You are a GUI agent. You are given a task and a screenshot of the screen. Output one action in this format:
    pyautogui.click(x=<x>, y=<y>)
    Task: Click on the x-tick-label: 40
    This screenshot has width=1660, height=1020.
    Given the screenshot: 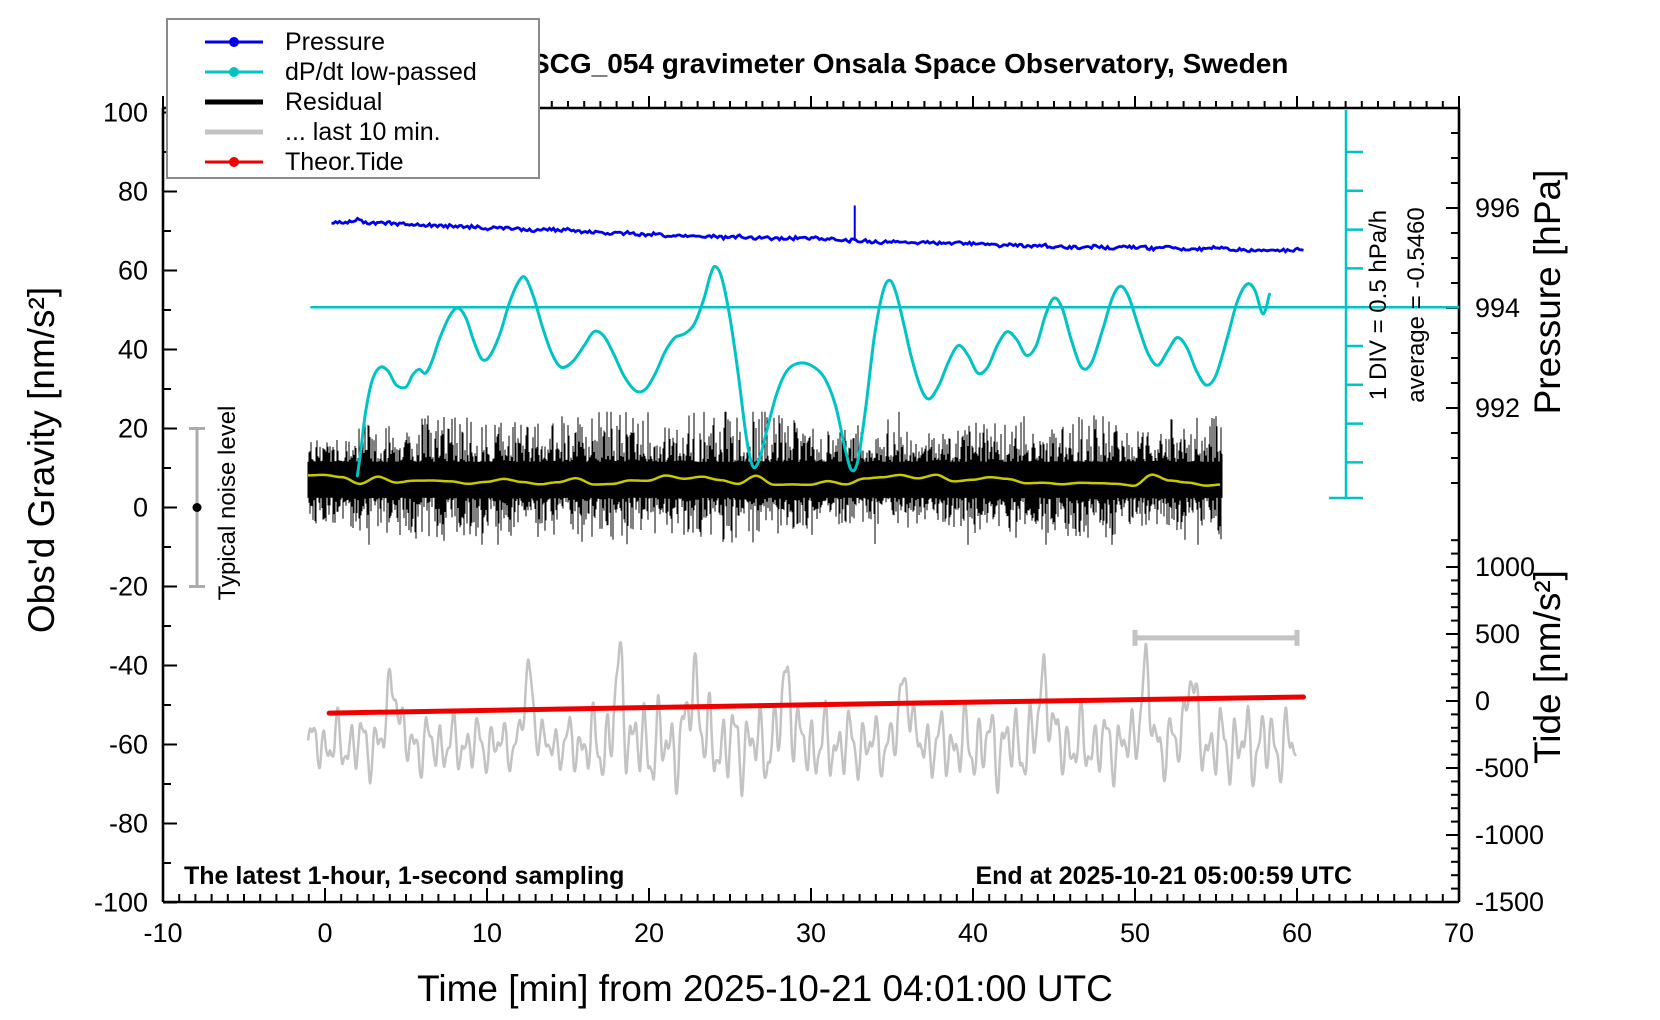 What is the action you would take?
    pyautogui.click(x=973, y=933)
    